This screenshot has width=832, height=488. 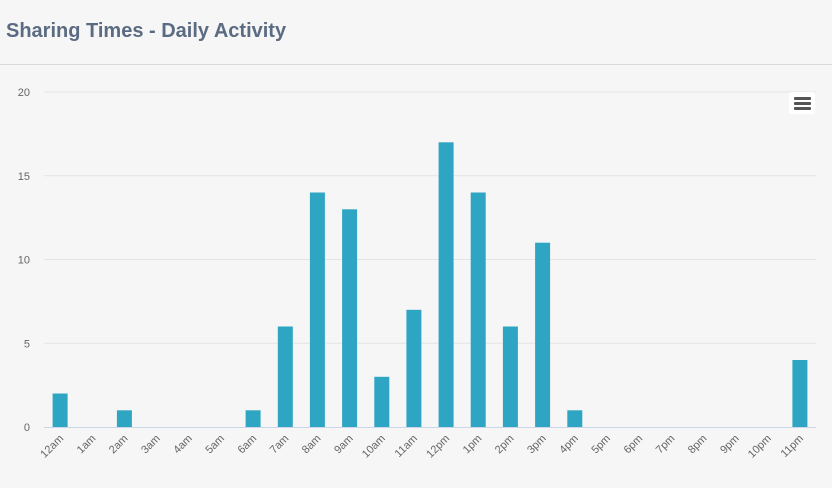 I want to click on x-tick-label: 4pm, so click(x=569, y=445).